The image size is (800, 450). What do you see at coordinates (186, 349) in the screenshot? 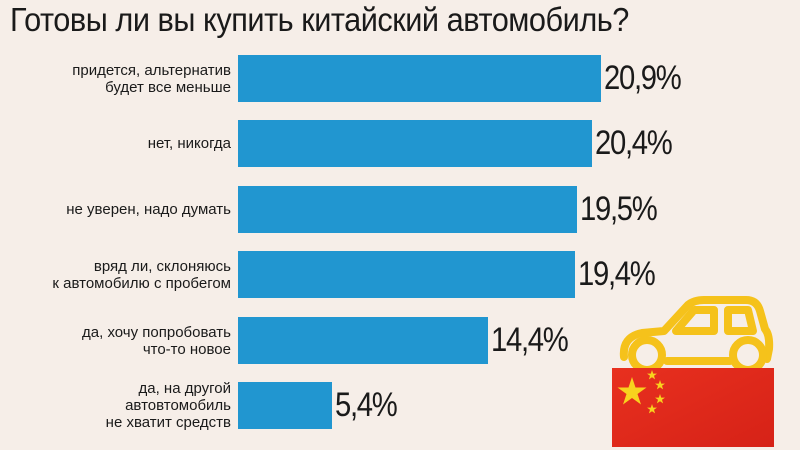
I see `category-label-line: что-то новое` at bounding box center [186, 349].